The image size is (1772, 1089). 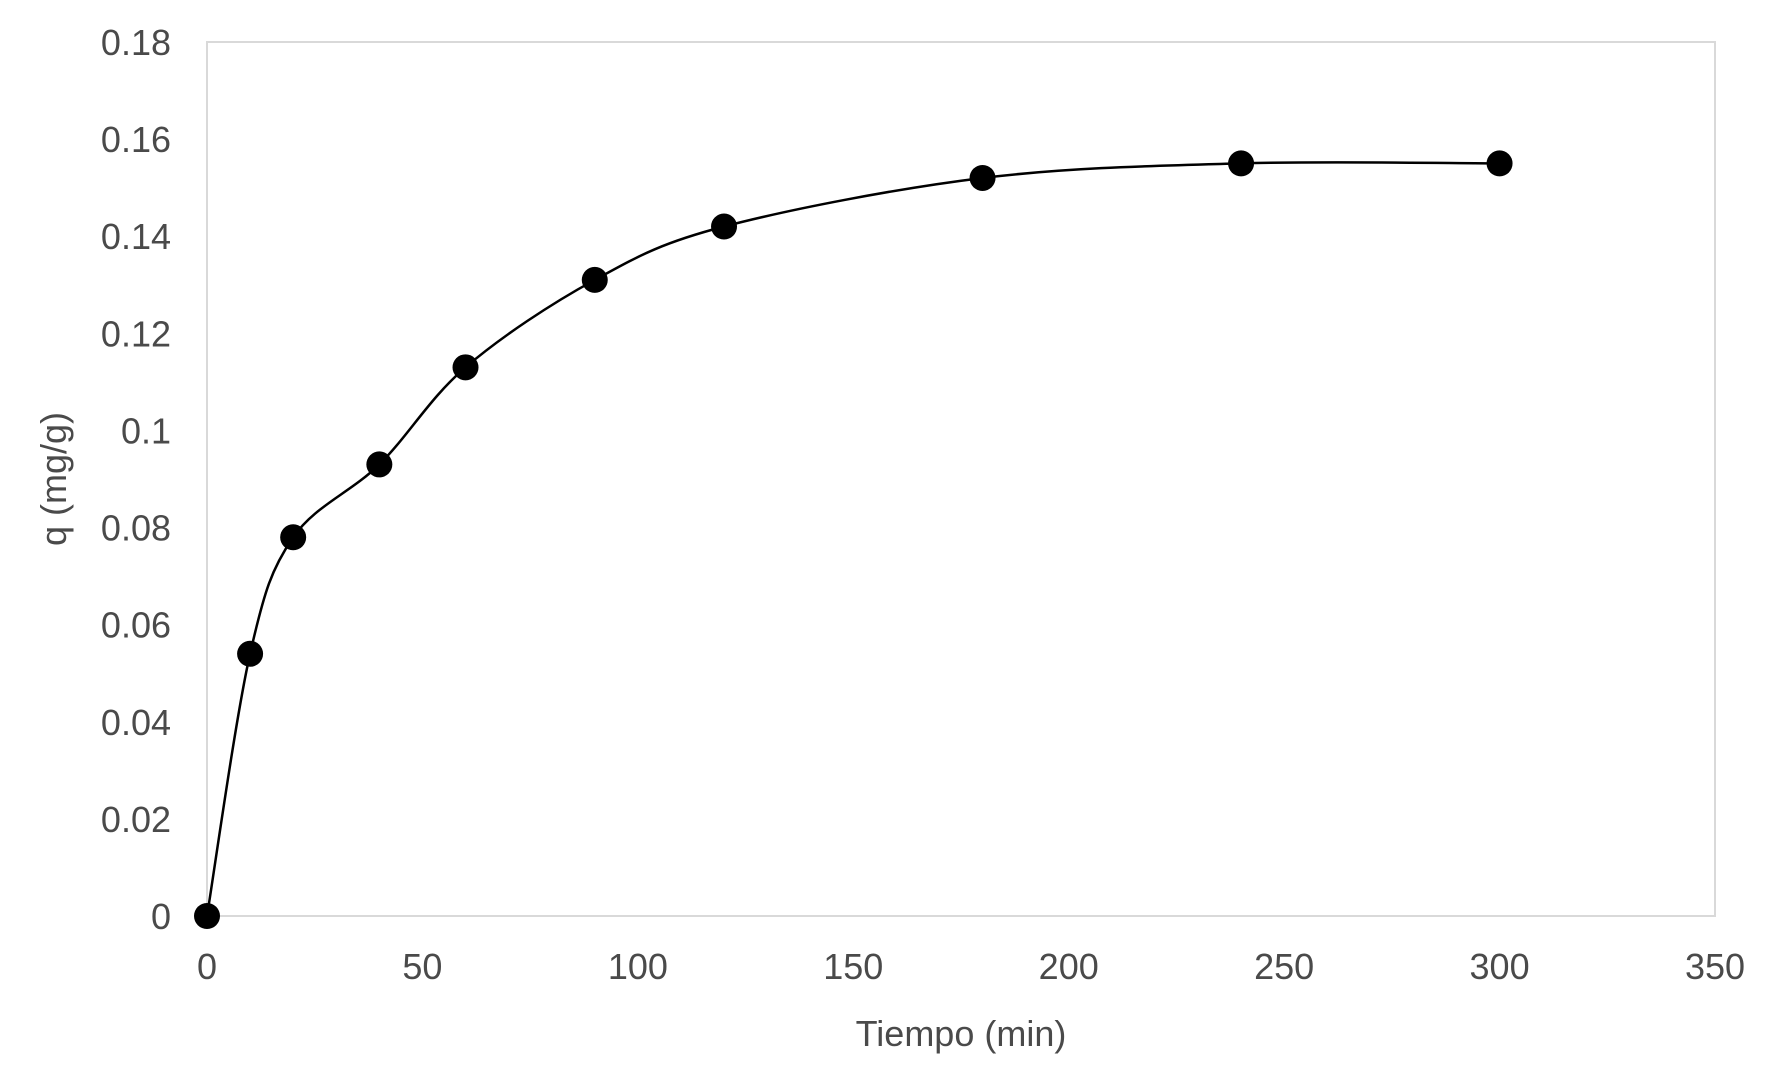 I want to click on x-tick-label: 0, so click(x=207, y=966).